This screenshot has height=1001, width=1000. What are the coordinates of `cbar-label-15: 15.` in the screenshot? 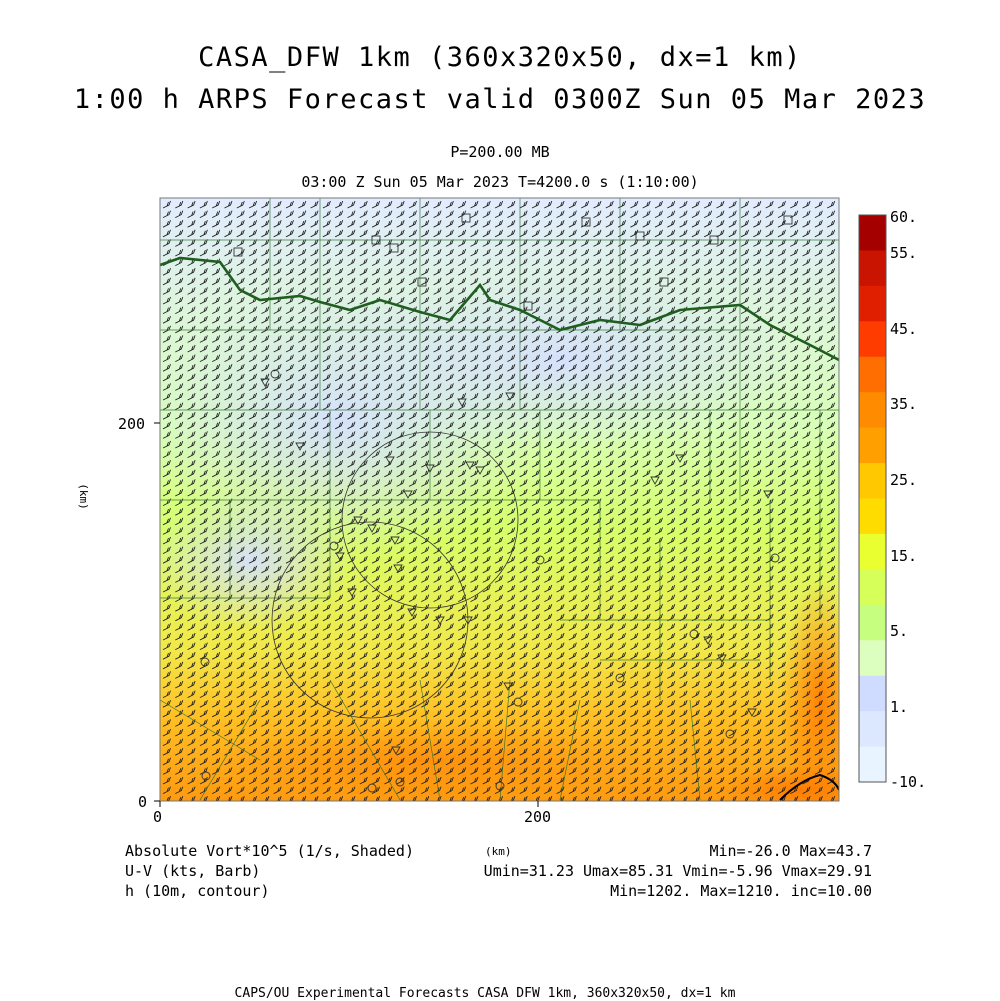 It's located at (904, 556).